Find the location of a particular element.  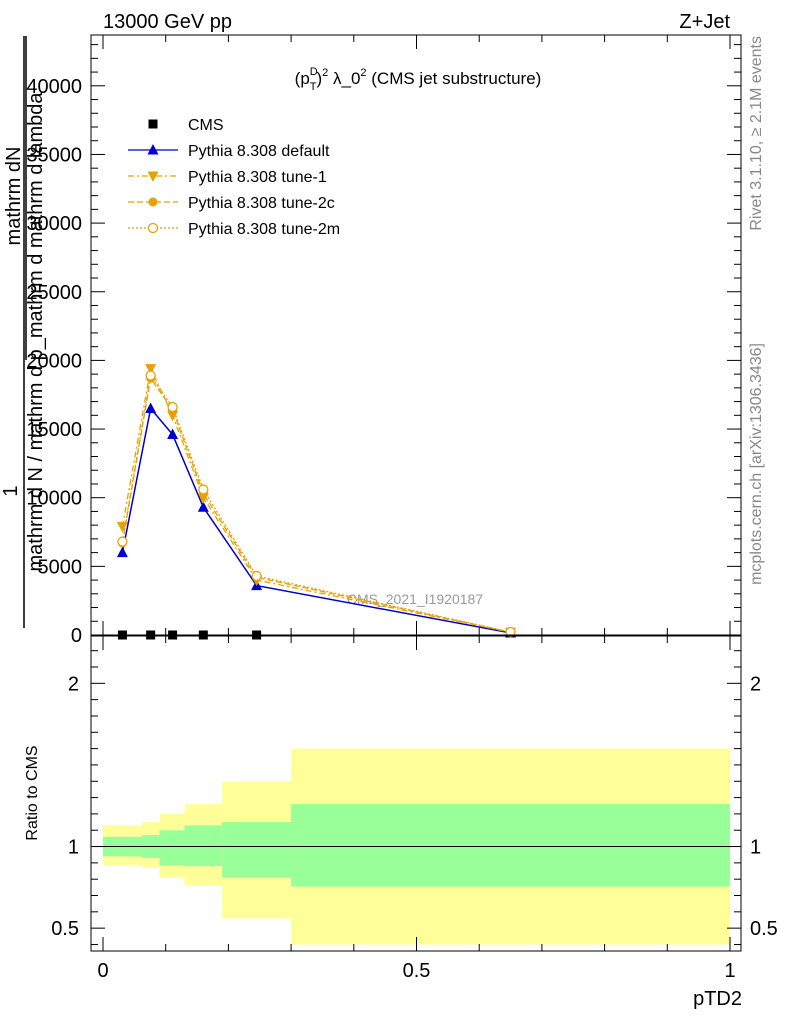

ratio-y-tick-label-right: 1 is located at coordinates (755, 848).